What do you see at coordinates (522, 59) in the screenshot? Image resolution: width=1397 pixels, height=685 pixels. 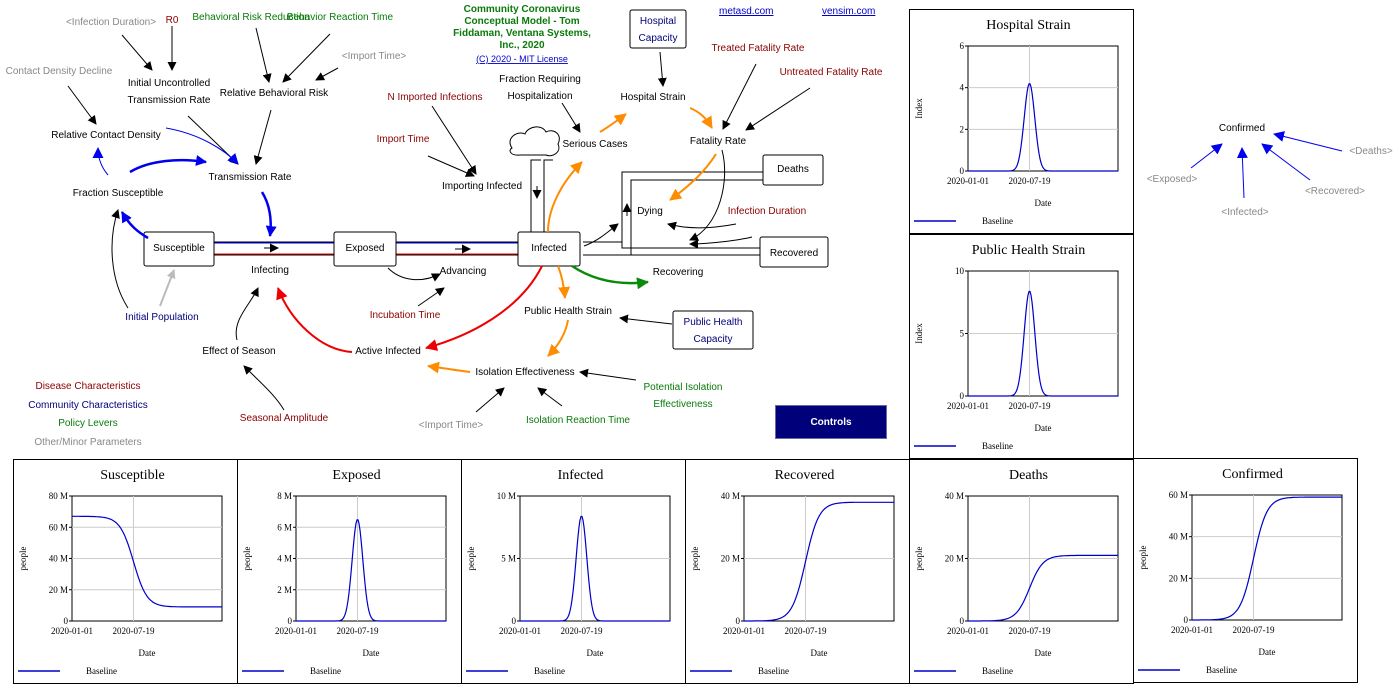 I see `license-link: (C) 2020 - MIT License` at bounding box center [522, 59].